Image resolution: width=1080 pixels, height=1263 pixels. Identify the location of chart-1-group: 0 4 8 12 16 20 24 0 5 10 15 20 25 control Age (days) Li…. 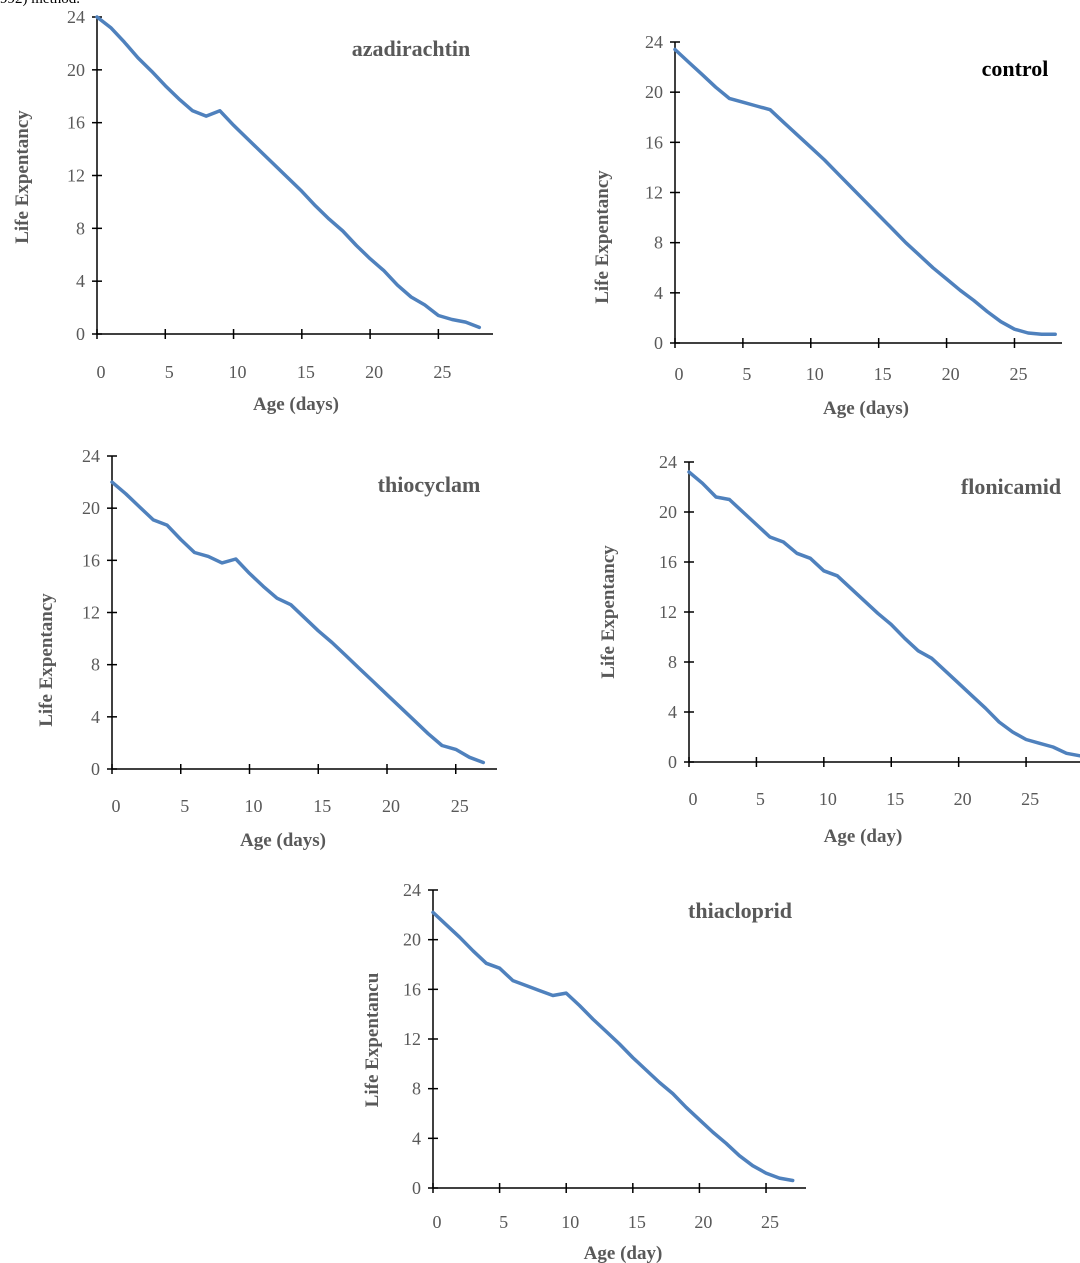
(827, 225).